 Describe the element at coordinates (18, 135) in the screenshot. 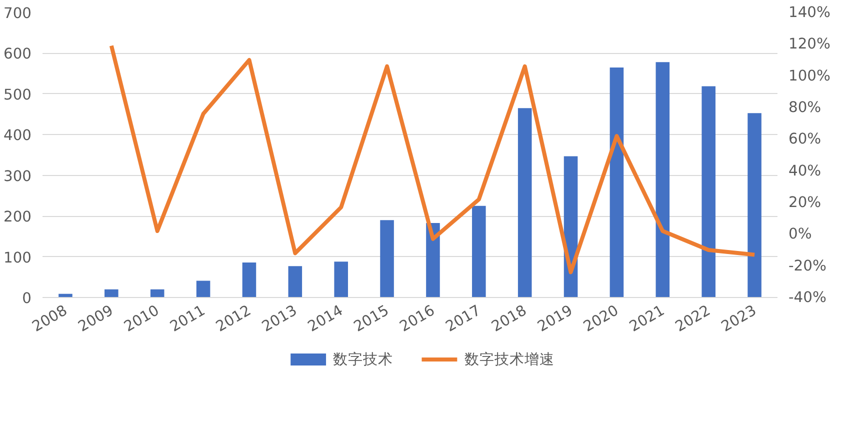

I see `y-tick-label: 400` at that location.